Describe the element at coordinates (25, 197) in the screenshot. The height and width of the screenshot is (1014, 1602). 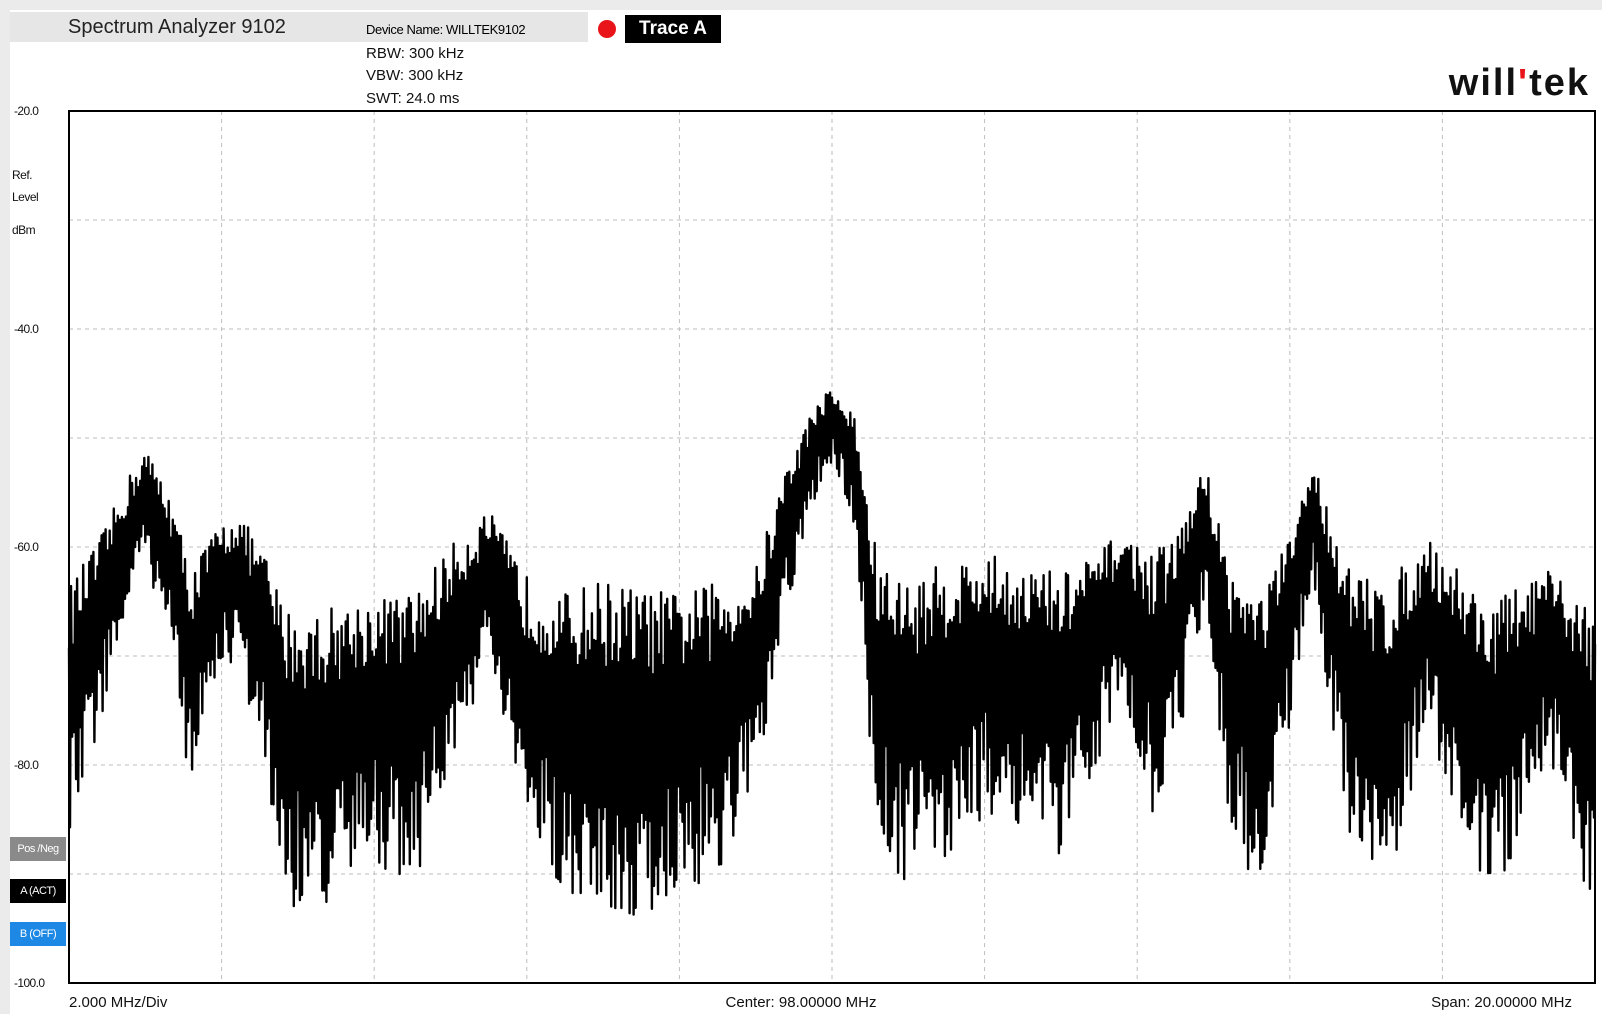
I see `axis-unit-line2: Level` at that location.